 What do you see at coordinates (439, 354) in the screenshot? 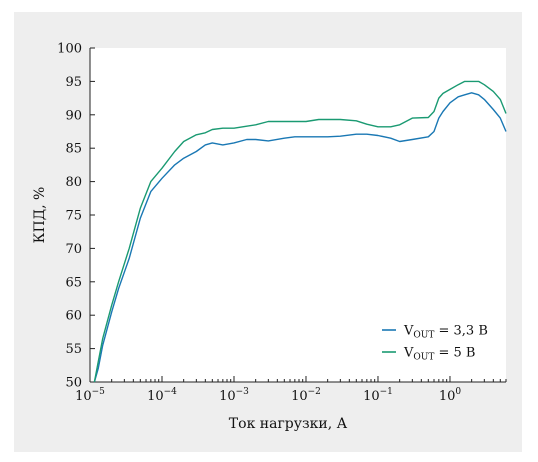
I see `legend-label-2: VOUT = 5 В` at bounding box center [439, 354].